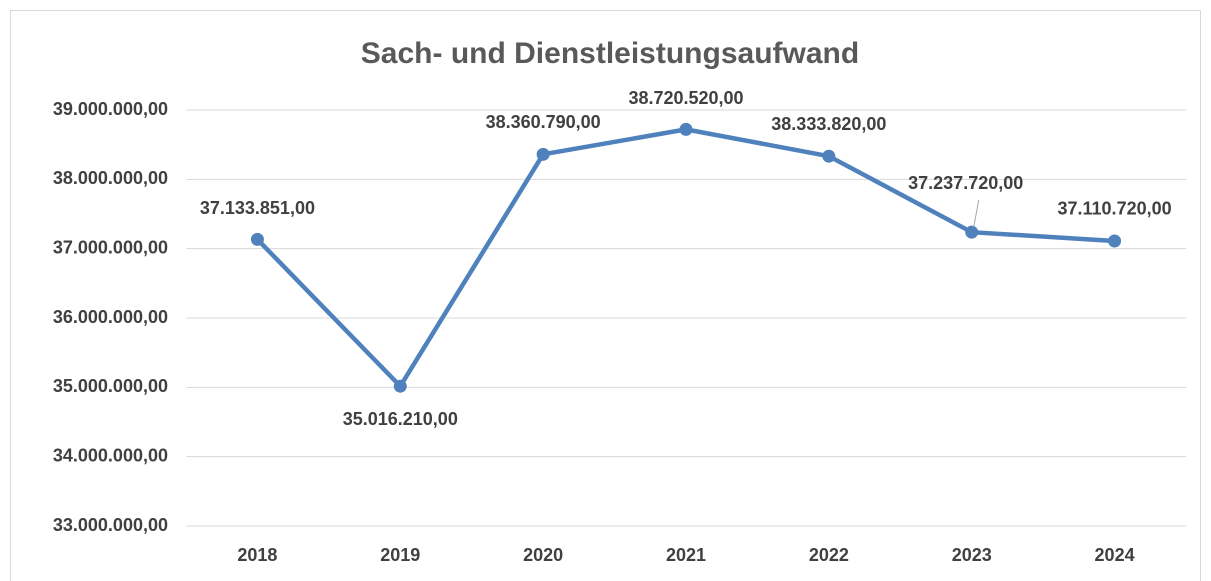  Describe the element at coordinates (965, 183) in the screenshot. I see `data-label: 37.237.720,00` at that location.